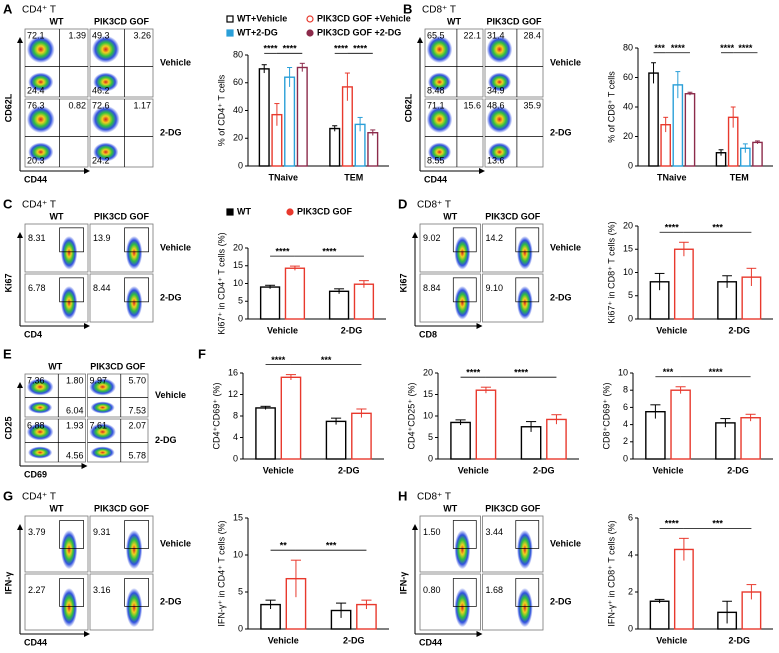 Image resolution: width=779 pixels, height=653 pixels. What do you see at coordinates (8, 583) in the screenshot?
I see `y-axis-label: IFN-γ` at bounding box center [8, 583].